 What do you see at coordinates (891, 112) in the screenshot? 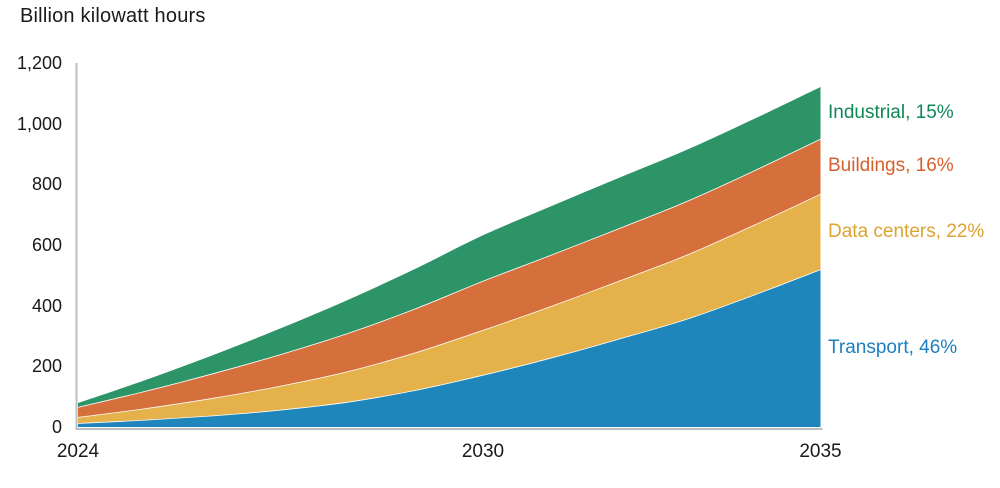
I see `legend-label-industrial: Industrial, 15%` at bounding box center [891, 112].